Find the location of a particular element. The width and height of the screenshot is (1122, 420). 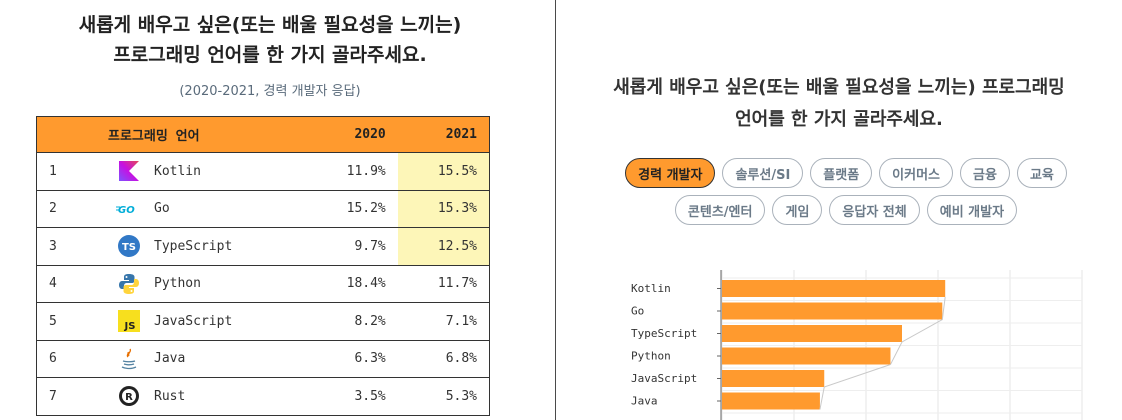

row-2021: 12.5% is located at coordinates (443, 246).